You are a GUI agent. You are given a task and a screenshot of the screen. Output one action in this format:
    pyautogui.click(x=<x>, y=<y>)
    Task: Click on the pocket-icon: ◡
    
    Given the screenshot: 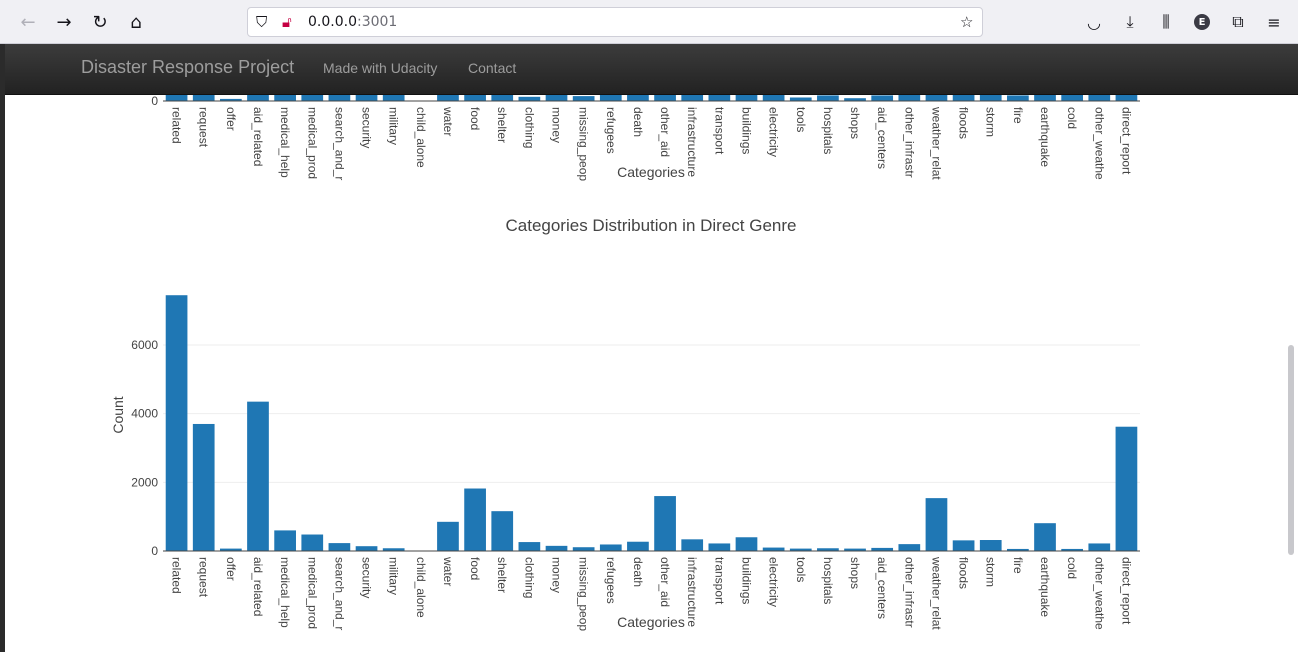 What is the action you would take?
    pyautogui.click(x=1094, y=22)
    